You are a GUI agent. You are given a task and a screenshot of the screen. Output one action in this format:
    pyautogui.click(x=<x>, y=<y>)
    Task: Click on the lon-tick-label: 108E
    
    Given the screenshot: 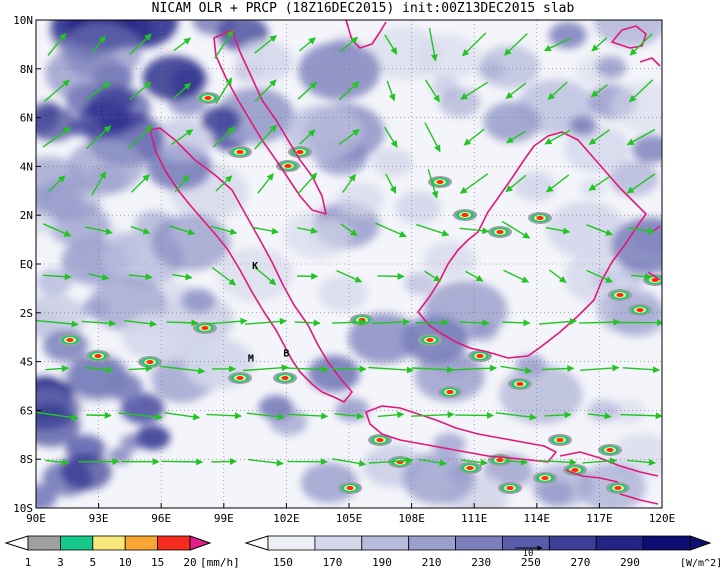 What is the action you would take?
    pyautogui.click(x=411, y=518)
    